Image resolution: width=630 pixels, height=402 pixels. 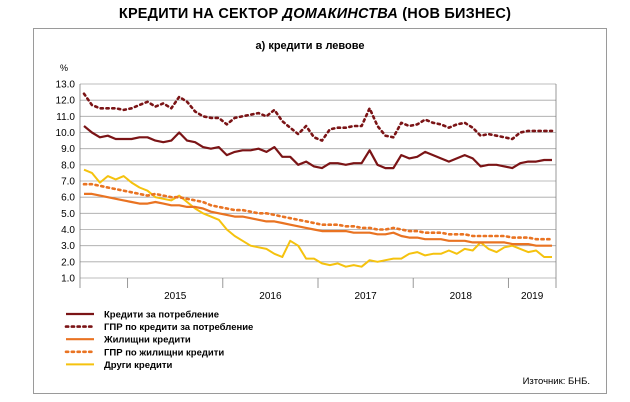 What do you see at coordinates (68, 149) in the screenshot?
I see `y-tick-label: 9.0` at bounding box center [68, 149].